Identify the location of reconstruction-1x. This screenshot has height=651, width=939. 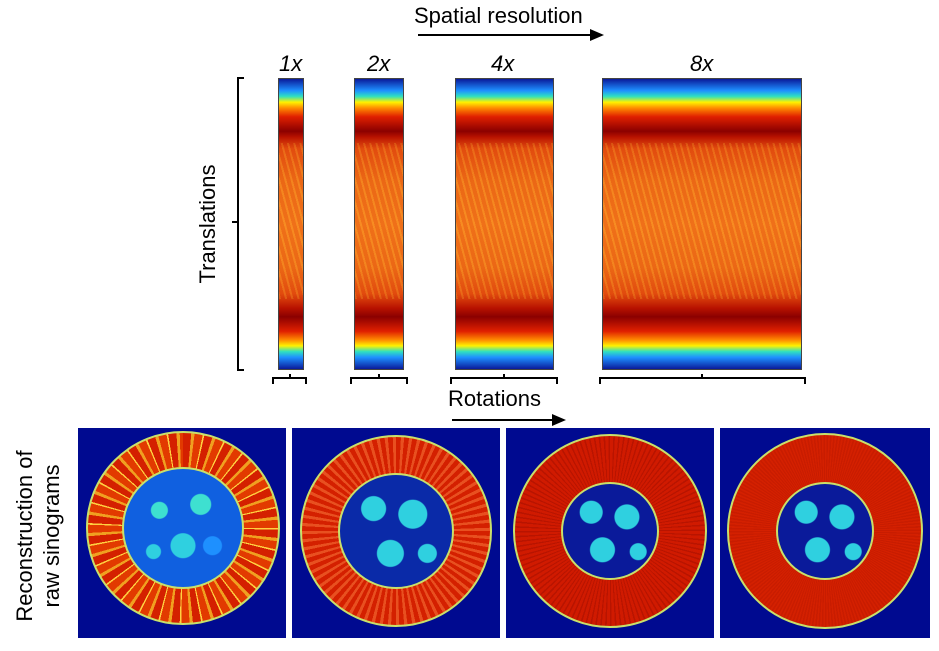
(182, 533).